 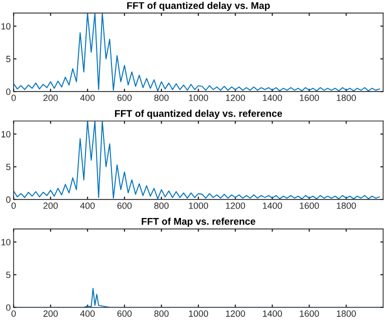 I want to click on chart-title: FFT of quantized delay vs. reference, so click(x=198, y=114).